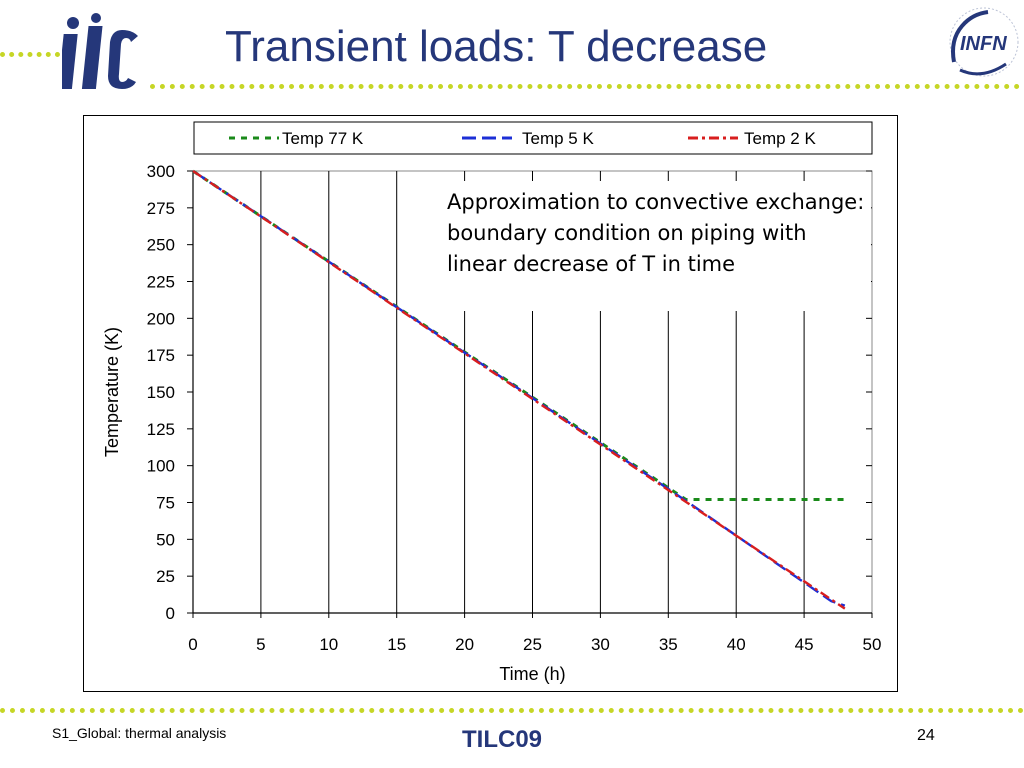  What do you see at coordinates (600, 644) in the screenshot?
I see `x-tick-label: 30` at bounding box center [600, 644].